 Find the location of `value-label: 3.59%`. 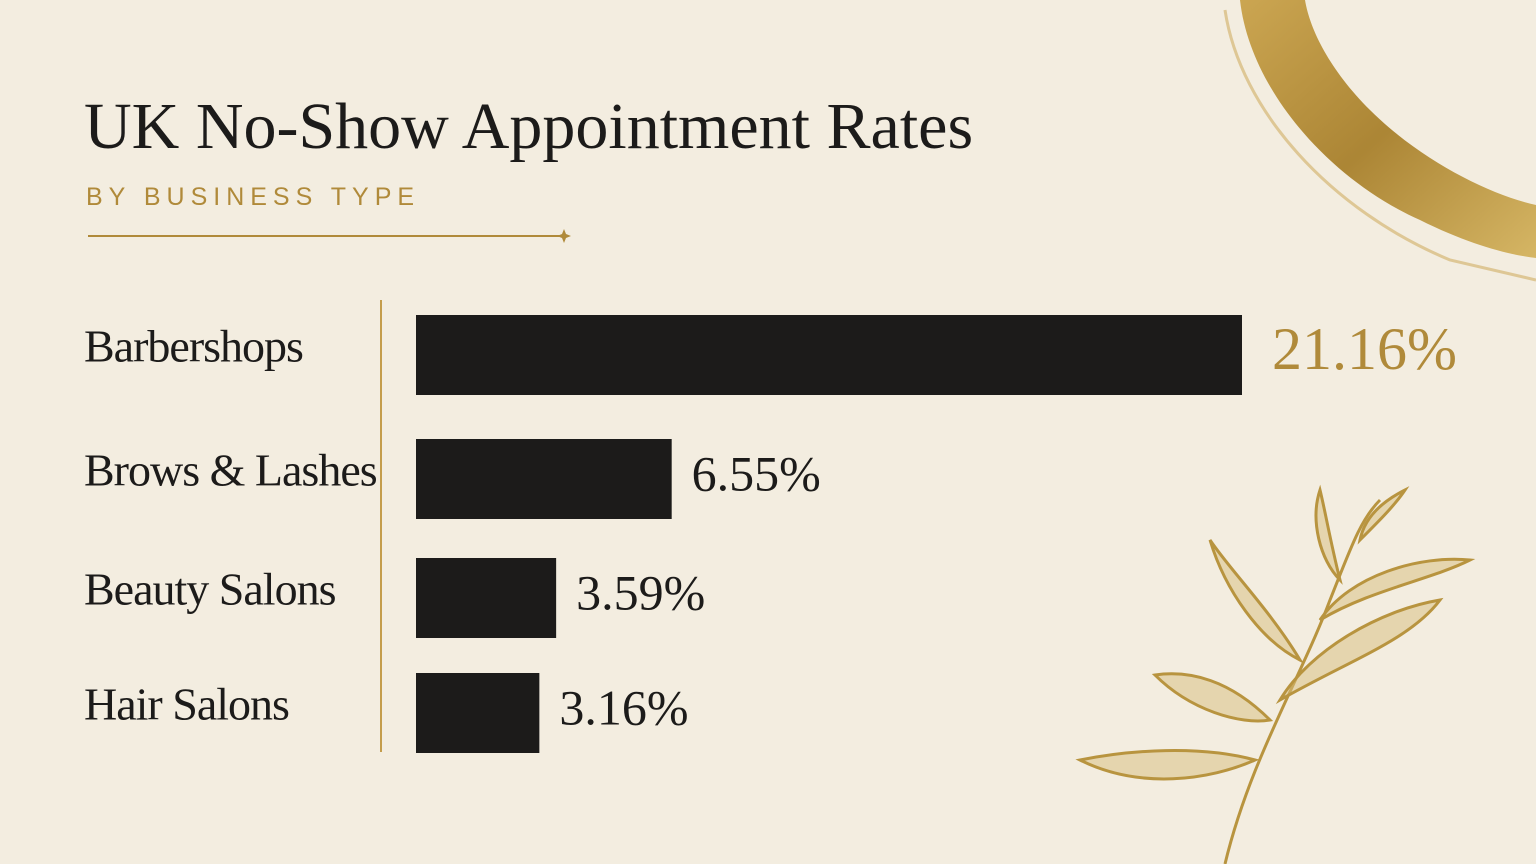

value-label: 3.59% is located at coordinates (640, 592).